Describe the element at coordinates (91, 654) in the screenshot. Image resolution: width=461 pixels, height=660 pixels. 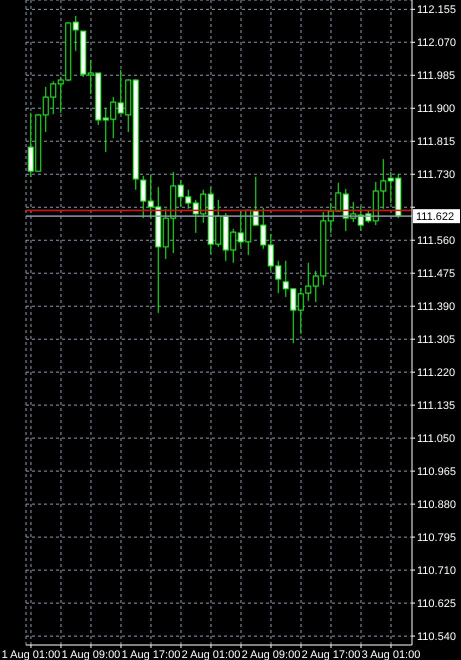
I see `x-tick-label: 1 Aug 09:00` at that location.